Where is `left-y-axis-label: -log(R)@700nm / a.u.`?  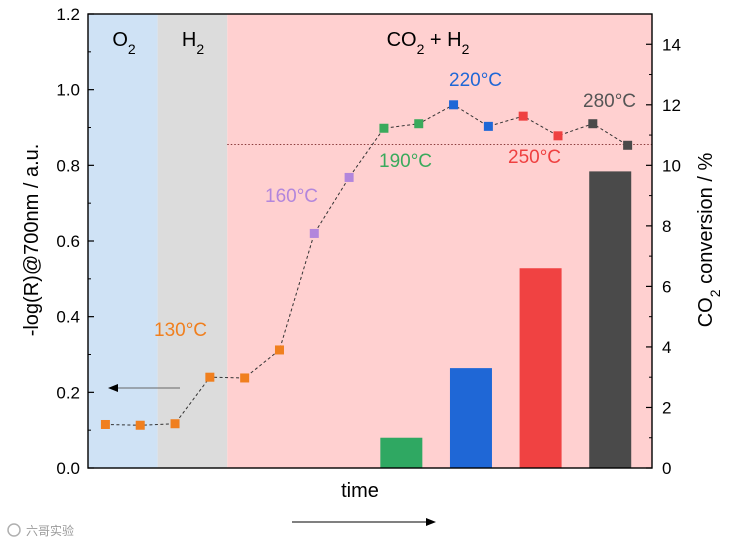
left-y-axis-label: -log(R)@700nm / a.u. is located at coordinates (32, 240).